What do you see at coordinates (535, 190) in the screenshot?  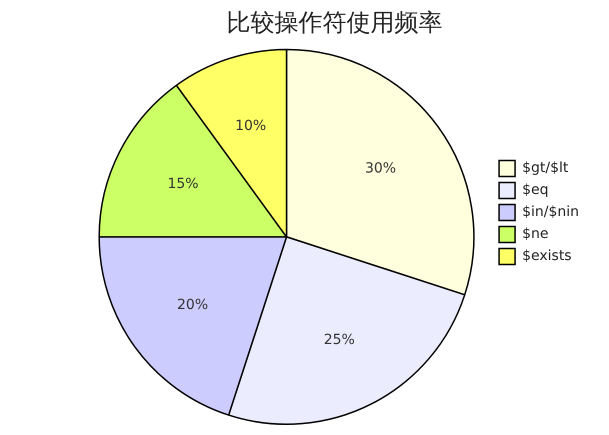 I see `legend-label: $eq` at bounding box center [535, 190].